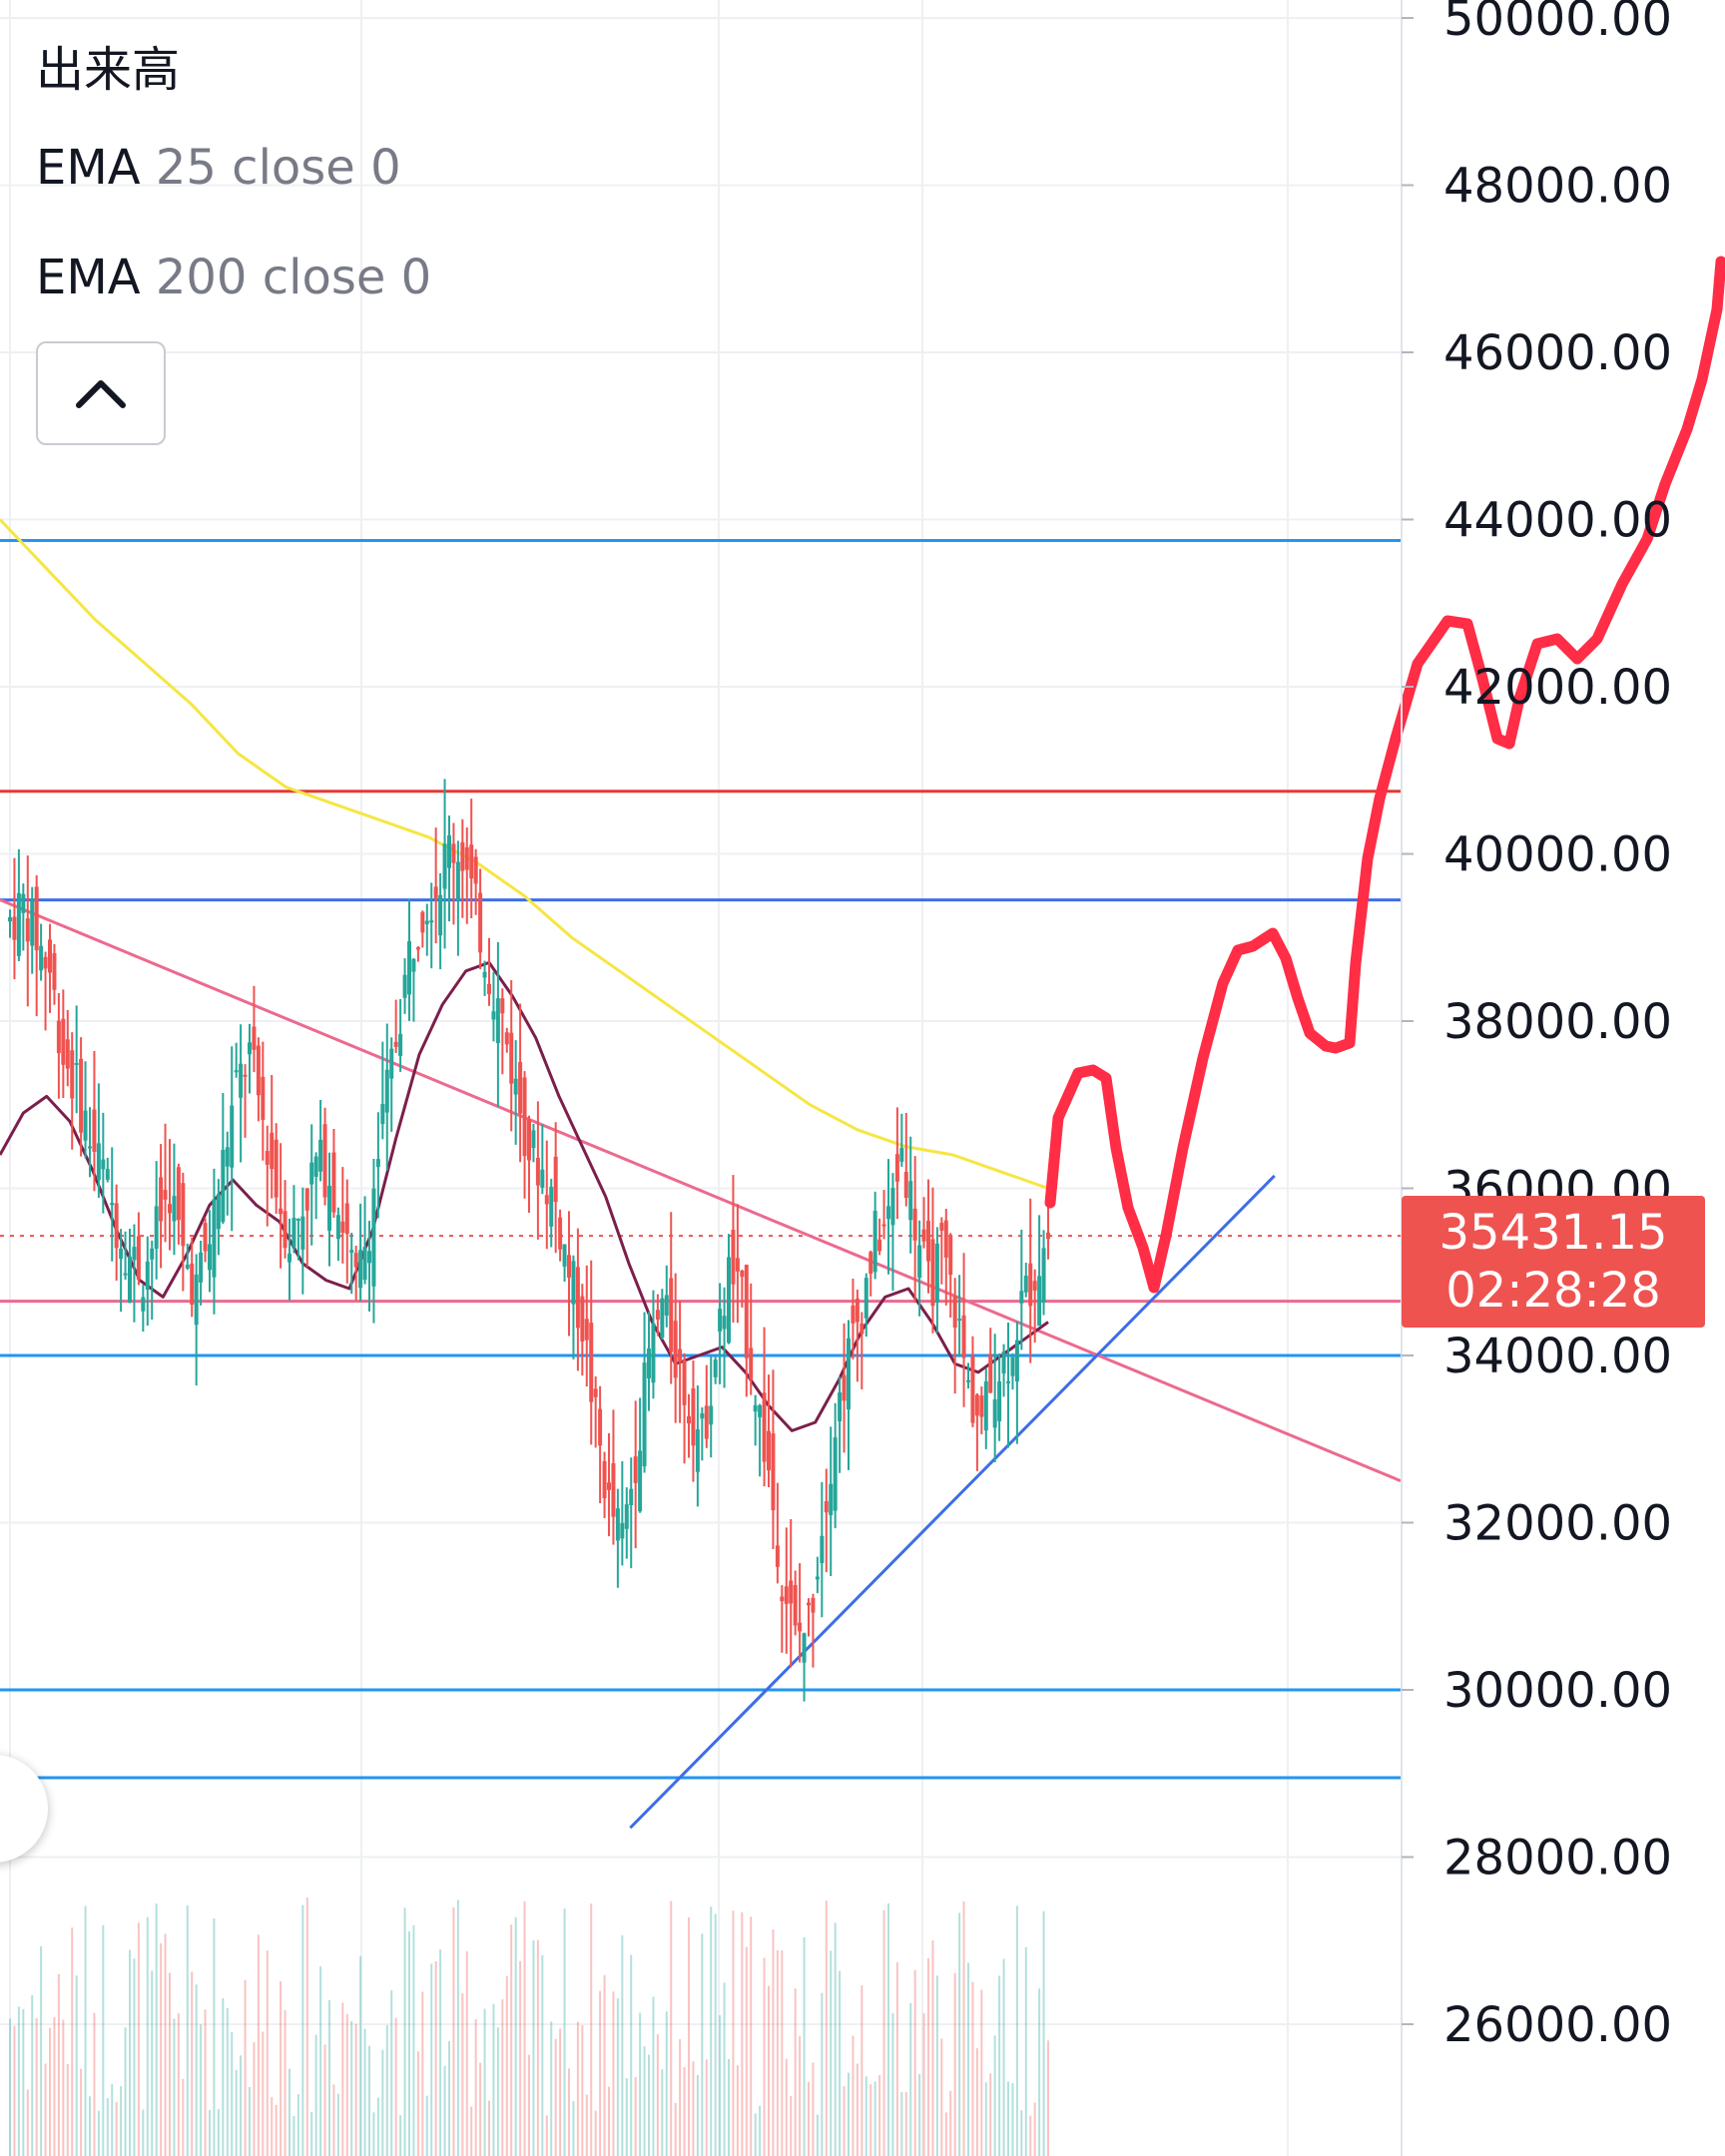  Describe the element at coordinates (101, 393) in the screenshot. I see `collapse-legend-button` at that location.